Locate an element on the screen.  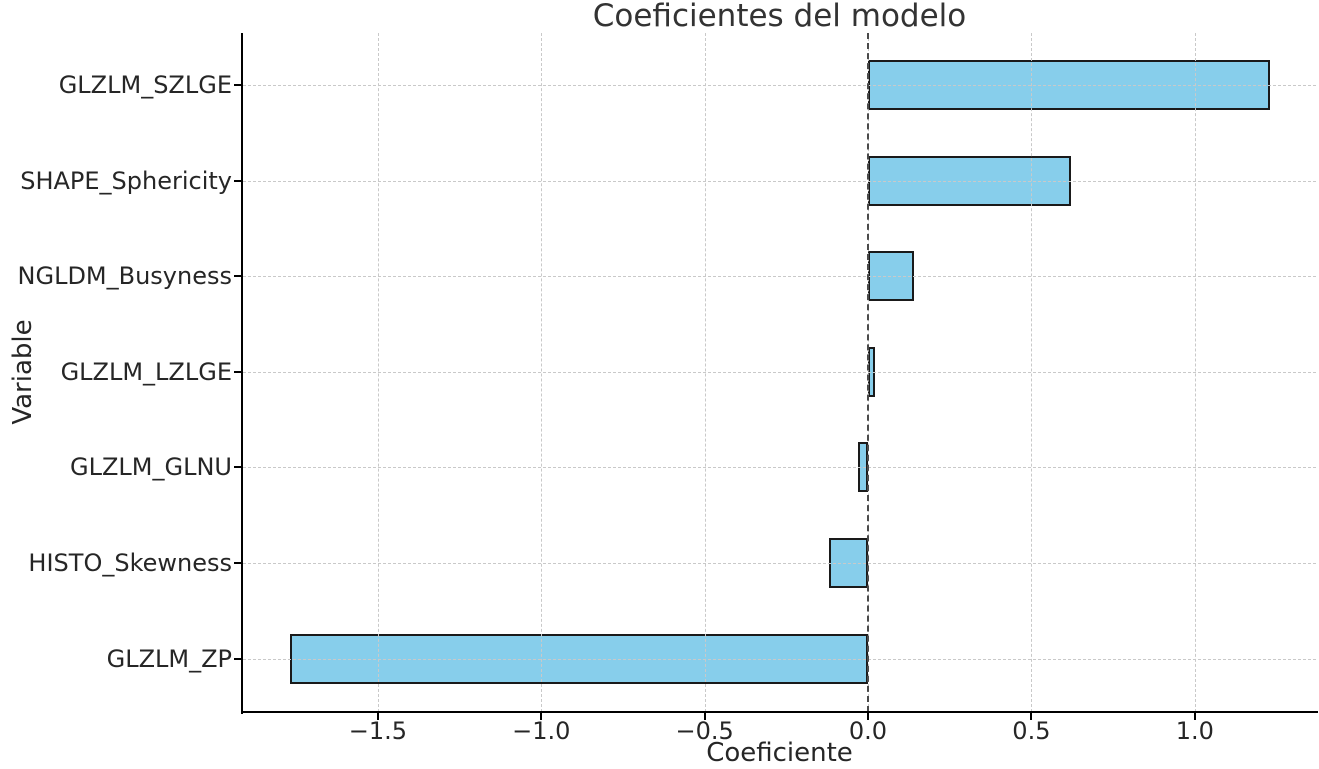
gridline-x-−1.5 is located at coordinates (378, 372).